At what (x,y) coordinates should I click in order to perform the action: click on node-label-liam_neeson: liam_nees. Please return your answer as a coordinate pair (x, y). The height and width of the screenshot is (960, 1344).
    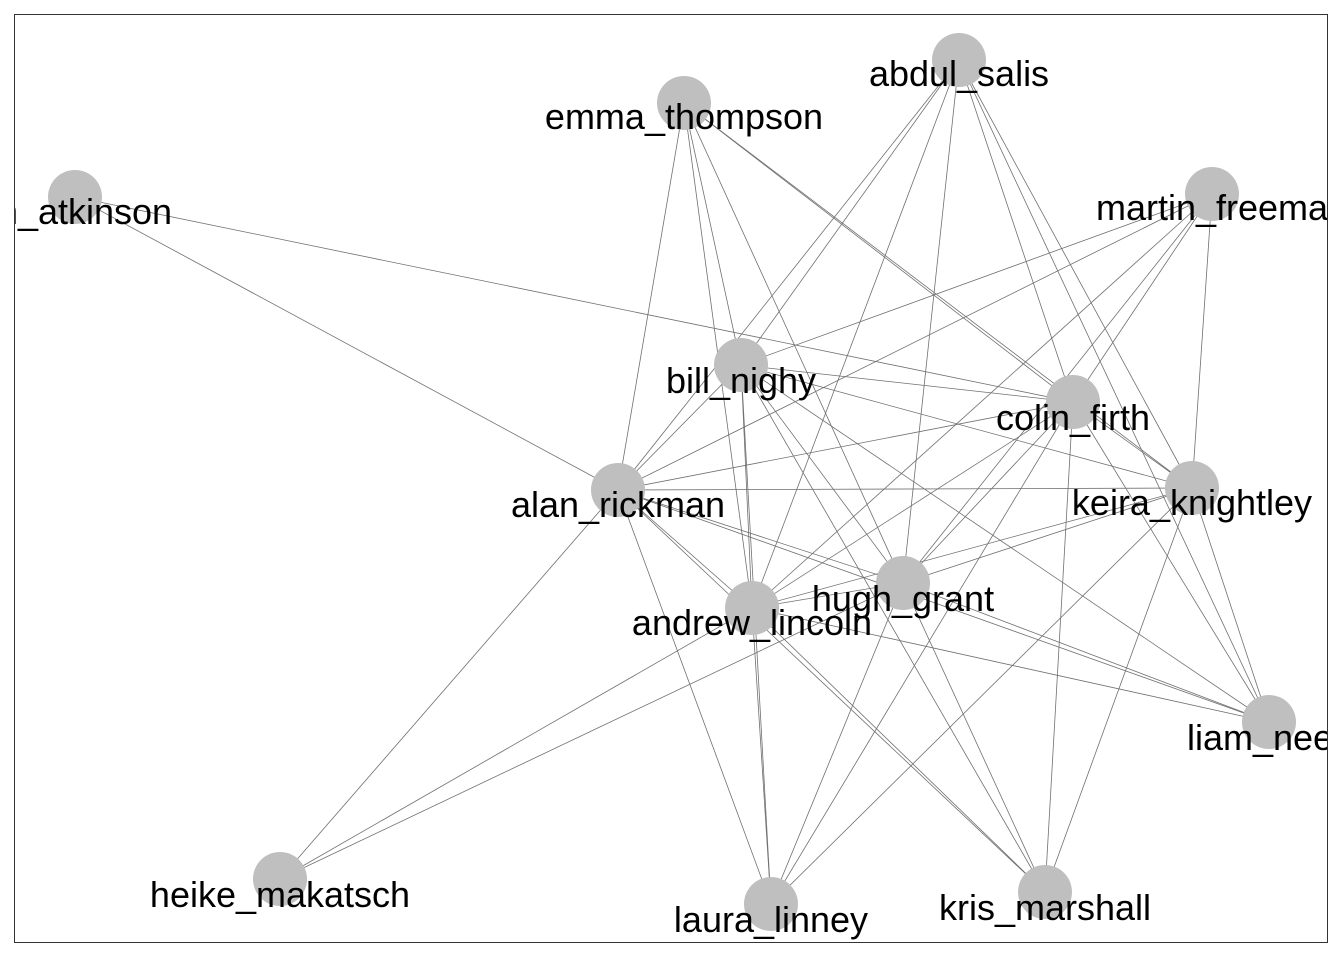
    Looking at the image, I should click on (1257, 737).